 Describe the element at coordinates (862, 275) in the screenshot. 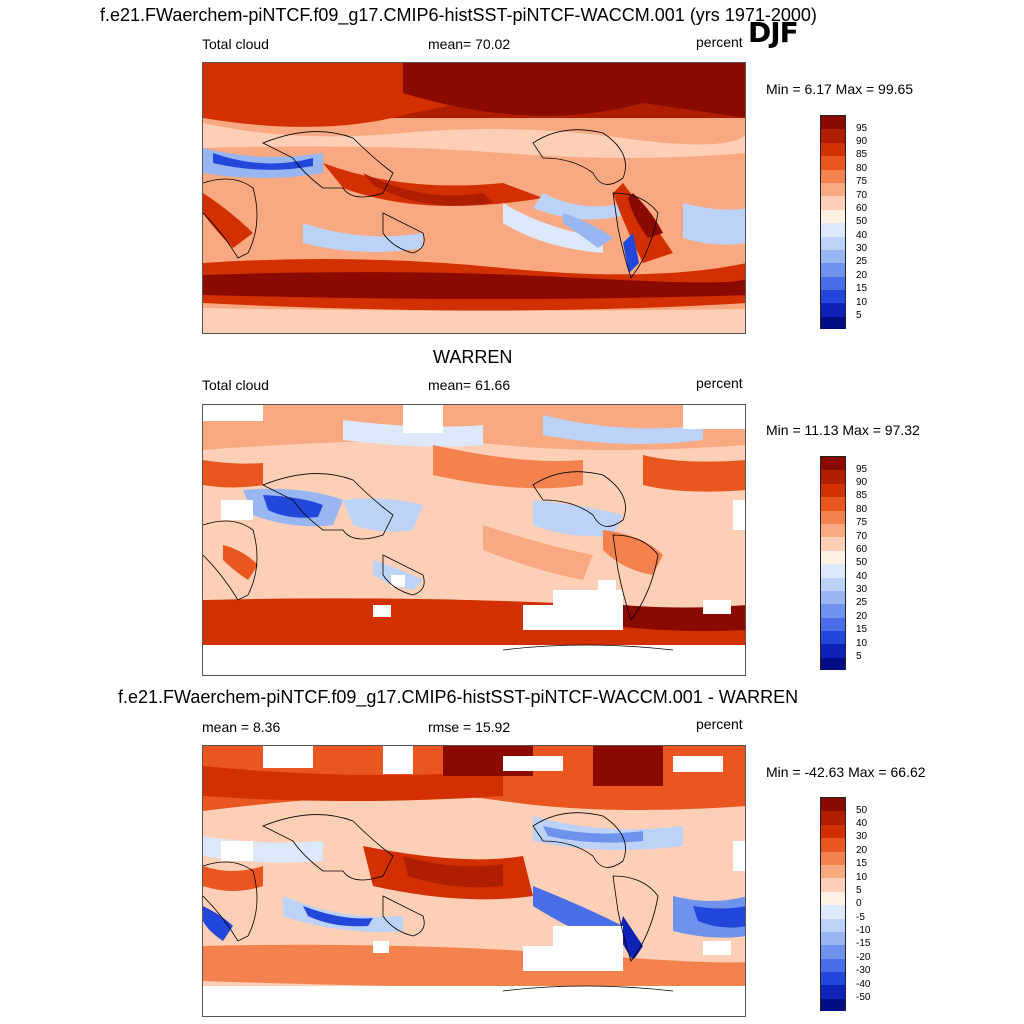

I see `cb1-label: 20` at that location.